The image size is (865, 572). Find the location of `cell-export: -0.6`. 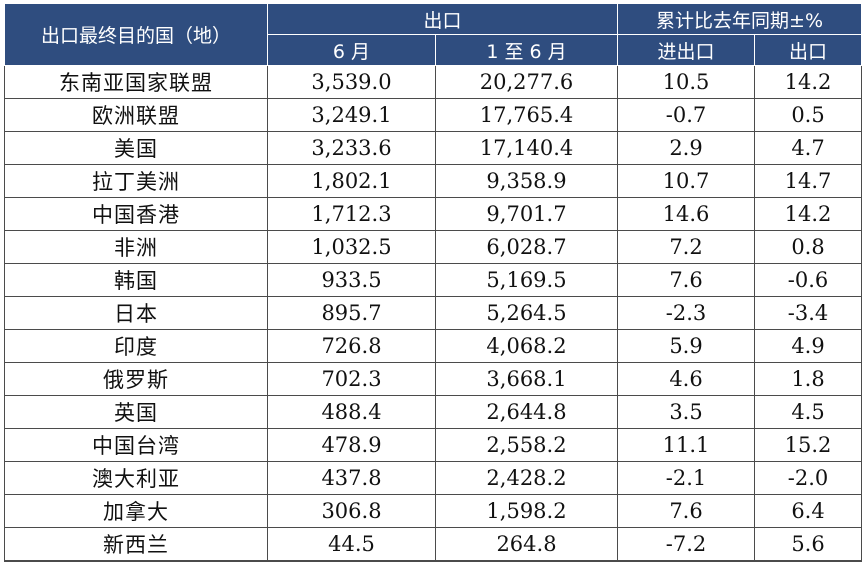

cell-export: -0.6 is located at coordinates (808, 280).